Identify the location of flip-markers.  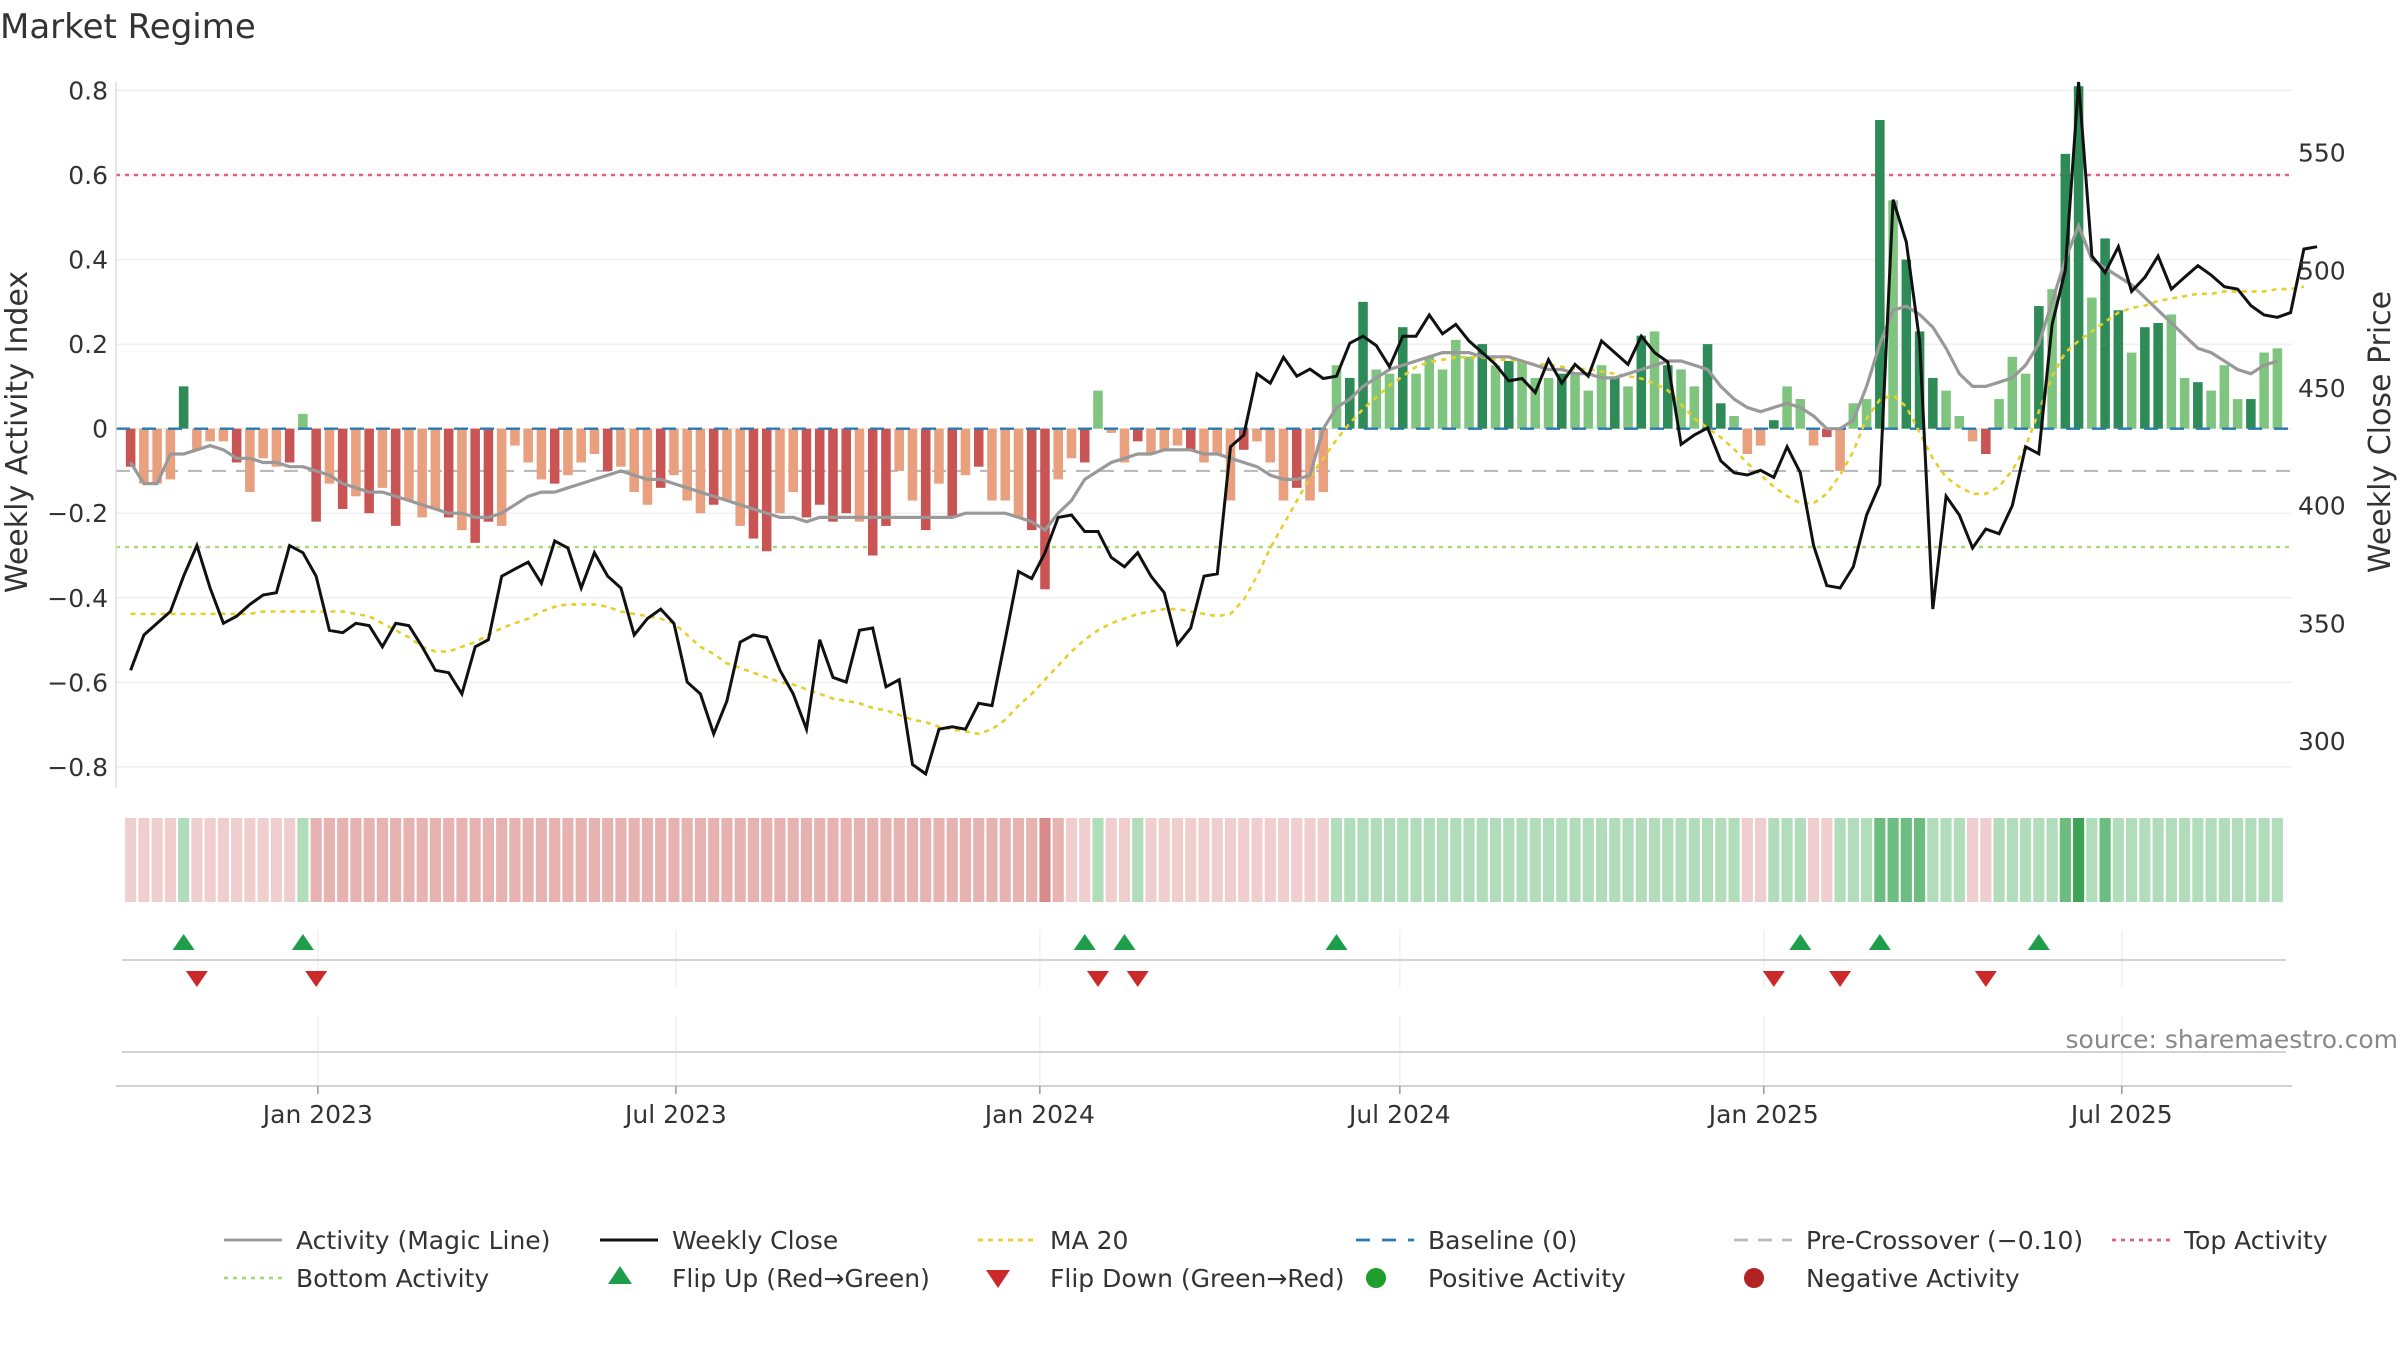
(1204, 959).